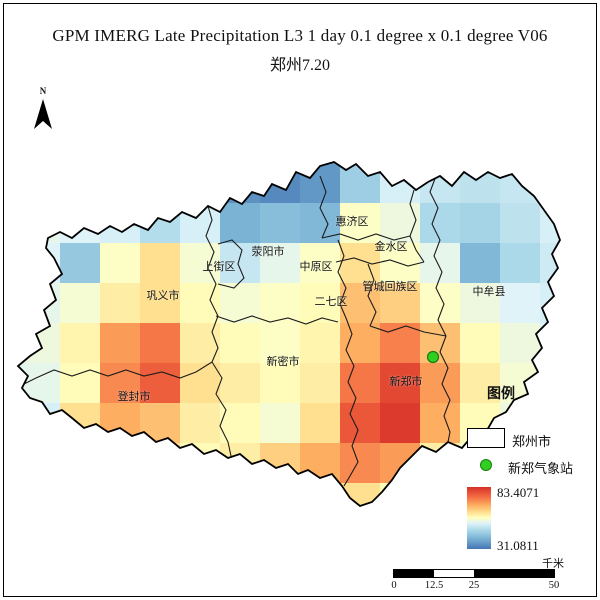  What do you see at coordinates (299, 65) in the screenshot?
I see `map-subtitle: 郑州7.20` at bounding box center [299, 65].